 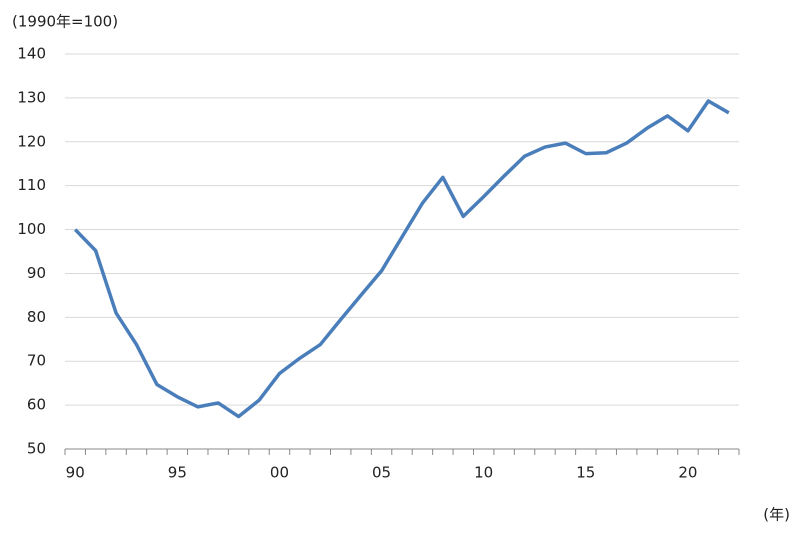 What do you see at coordinates (36, 361) in the screenshot?
I see `y-tick-label: 70` at bounding box center [36, 361].